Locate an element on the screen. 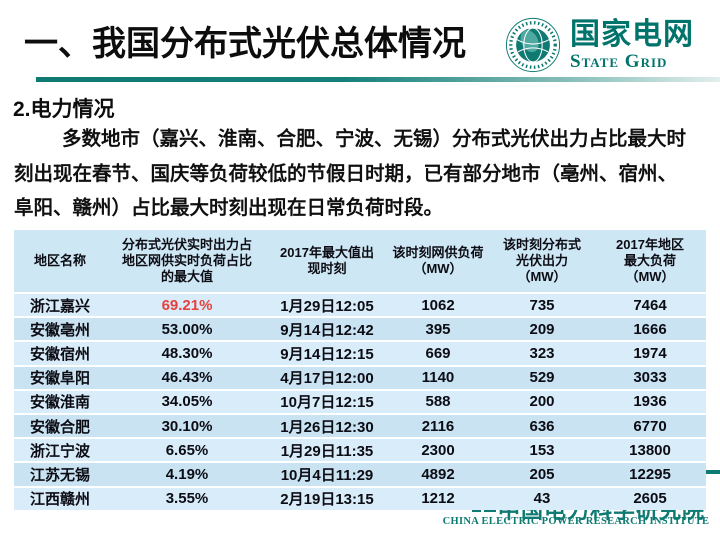 The image size is (720, 540). table-row: 安徽阜阳 46.43% 4月17日12:00 1140 529 3033 is located at coordinates (360, 376).